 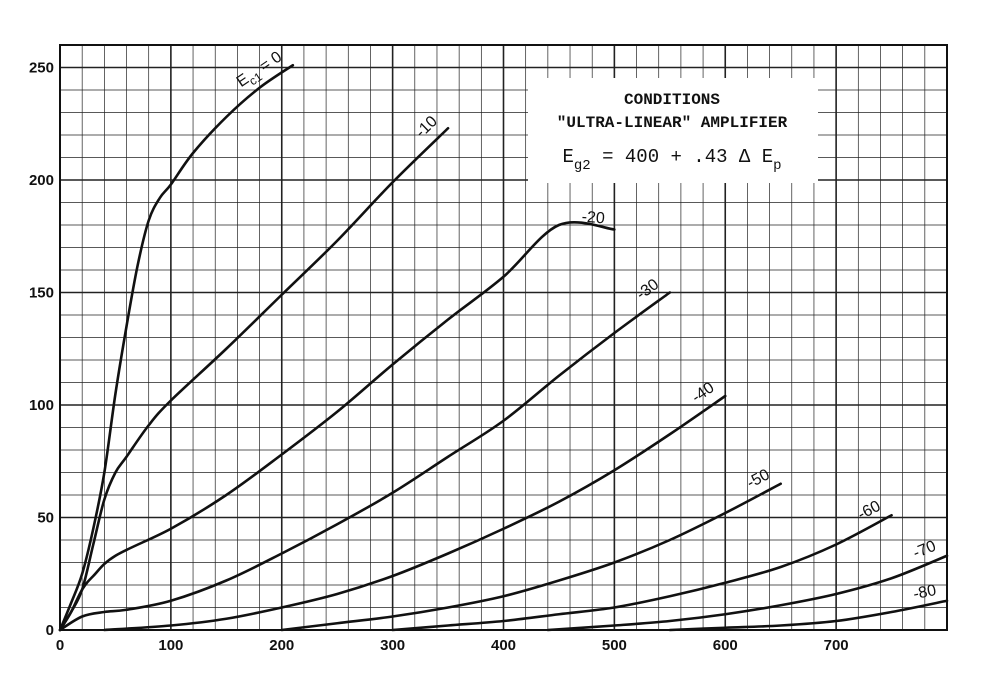 I want to click on formula-lhs: E, so click(x=567, y=157).